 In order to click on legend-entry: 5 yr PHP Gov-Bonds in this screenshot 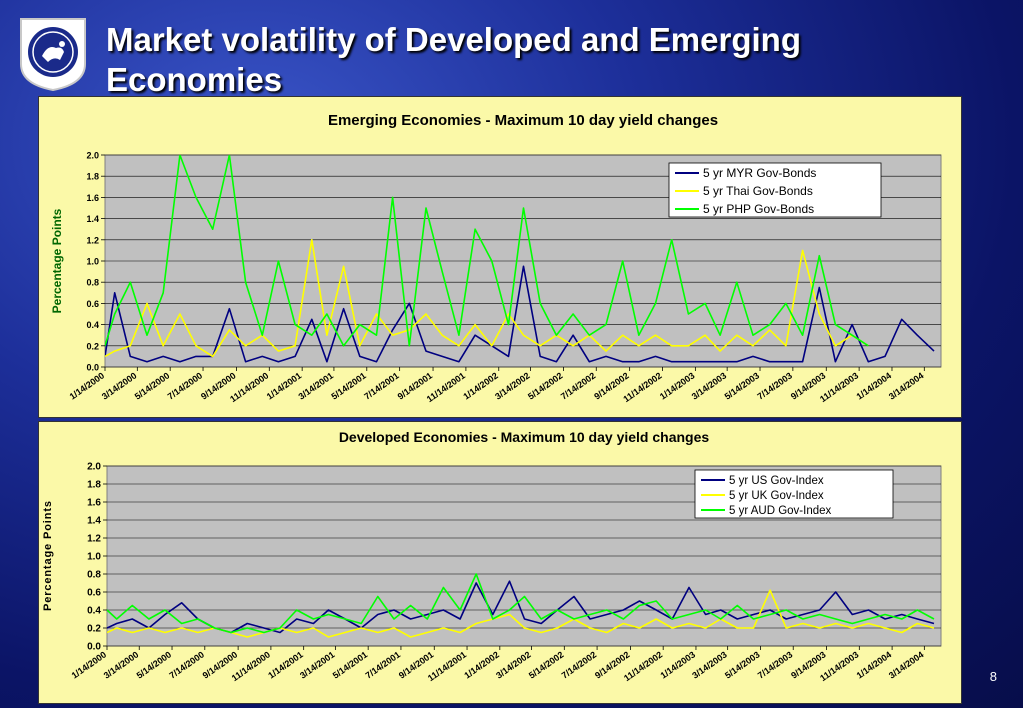, I will do `click(758, 209)`.